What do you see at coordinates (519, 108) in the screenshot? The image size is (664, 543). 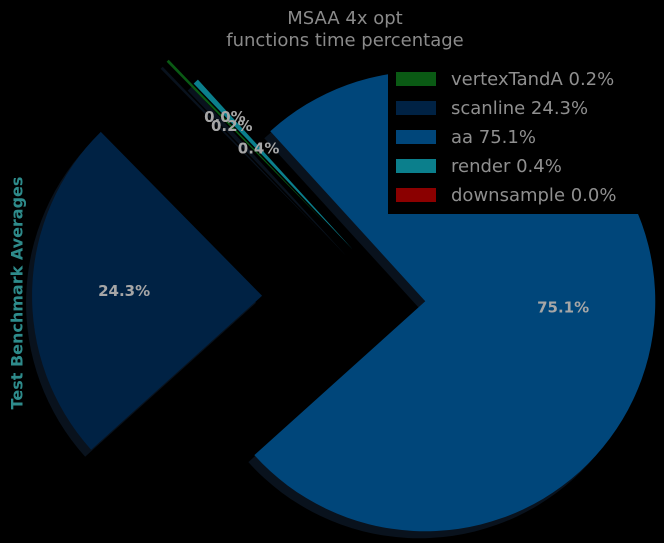 I see `legend-label: scanline 24.3%` at bounding box center [519, 108].